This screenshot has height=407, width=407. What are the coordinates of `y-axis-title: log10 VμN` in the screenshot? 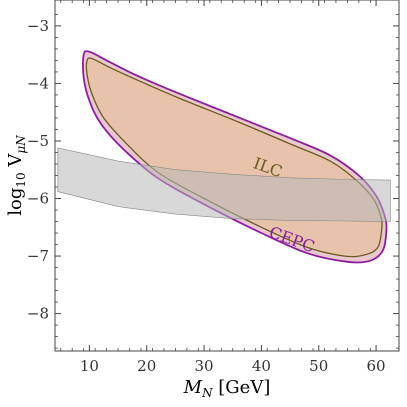 It's located at (16, 175).